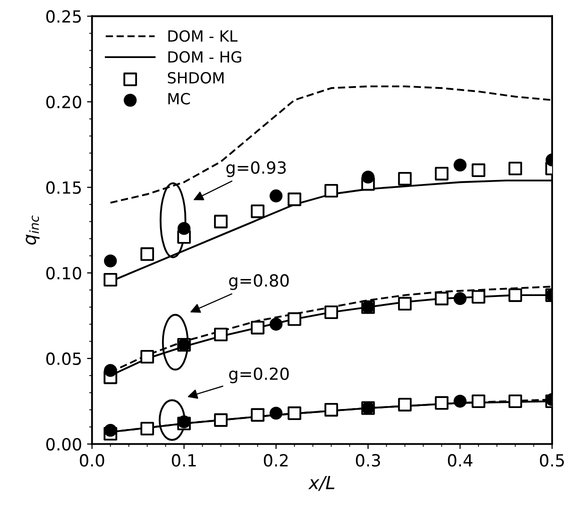 This screenshot has height=523, width=568. Describe the element at coordinates (196, 78) in the screenshot. I see `legend-label: SHDOM` at that location.